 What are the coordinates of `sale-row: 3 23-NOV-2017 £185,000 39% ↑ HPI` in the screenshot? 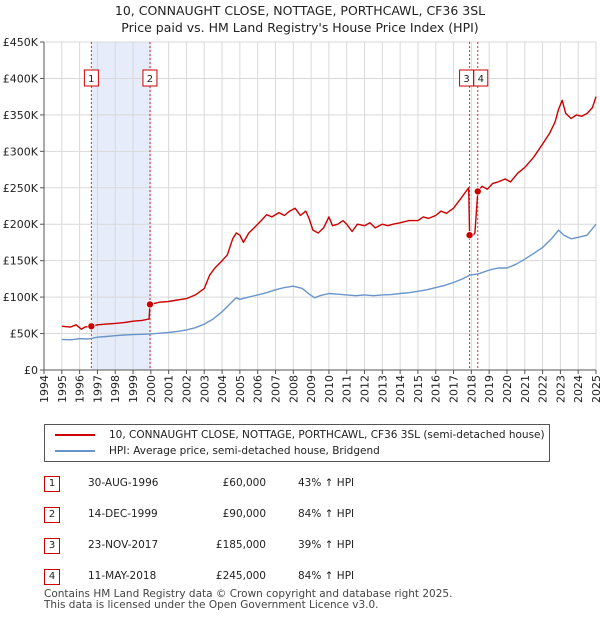 It's located at (304, 547).